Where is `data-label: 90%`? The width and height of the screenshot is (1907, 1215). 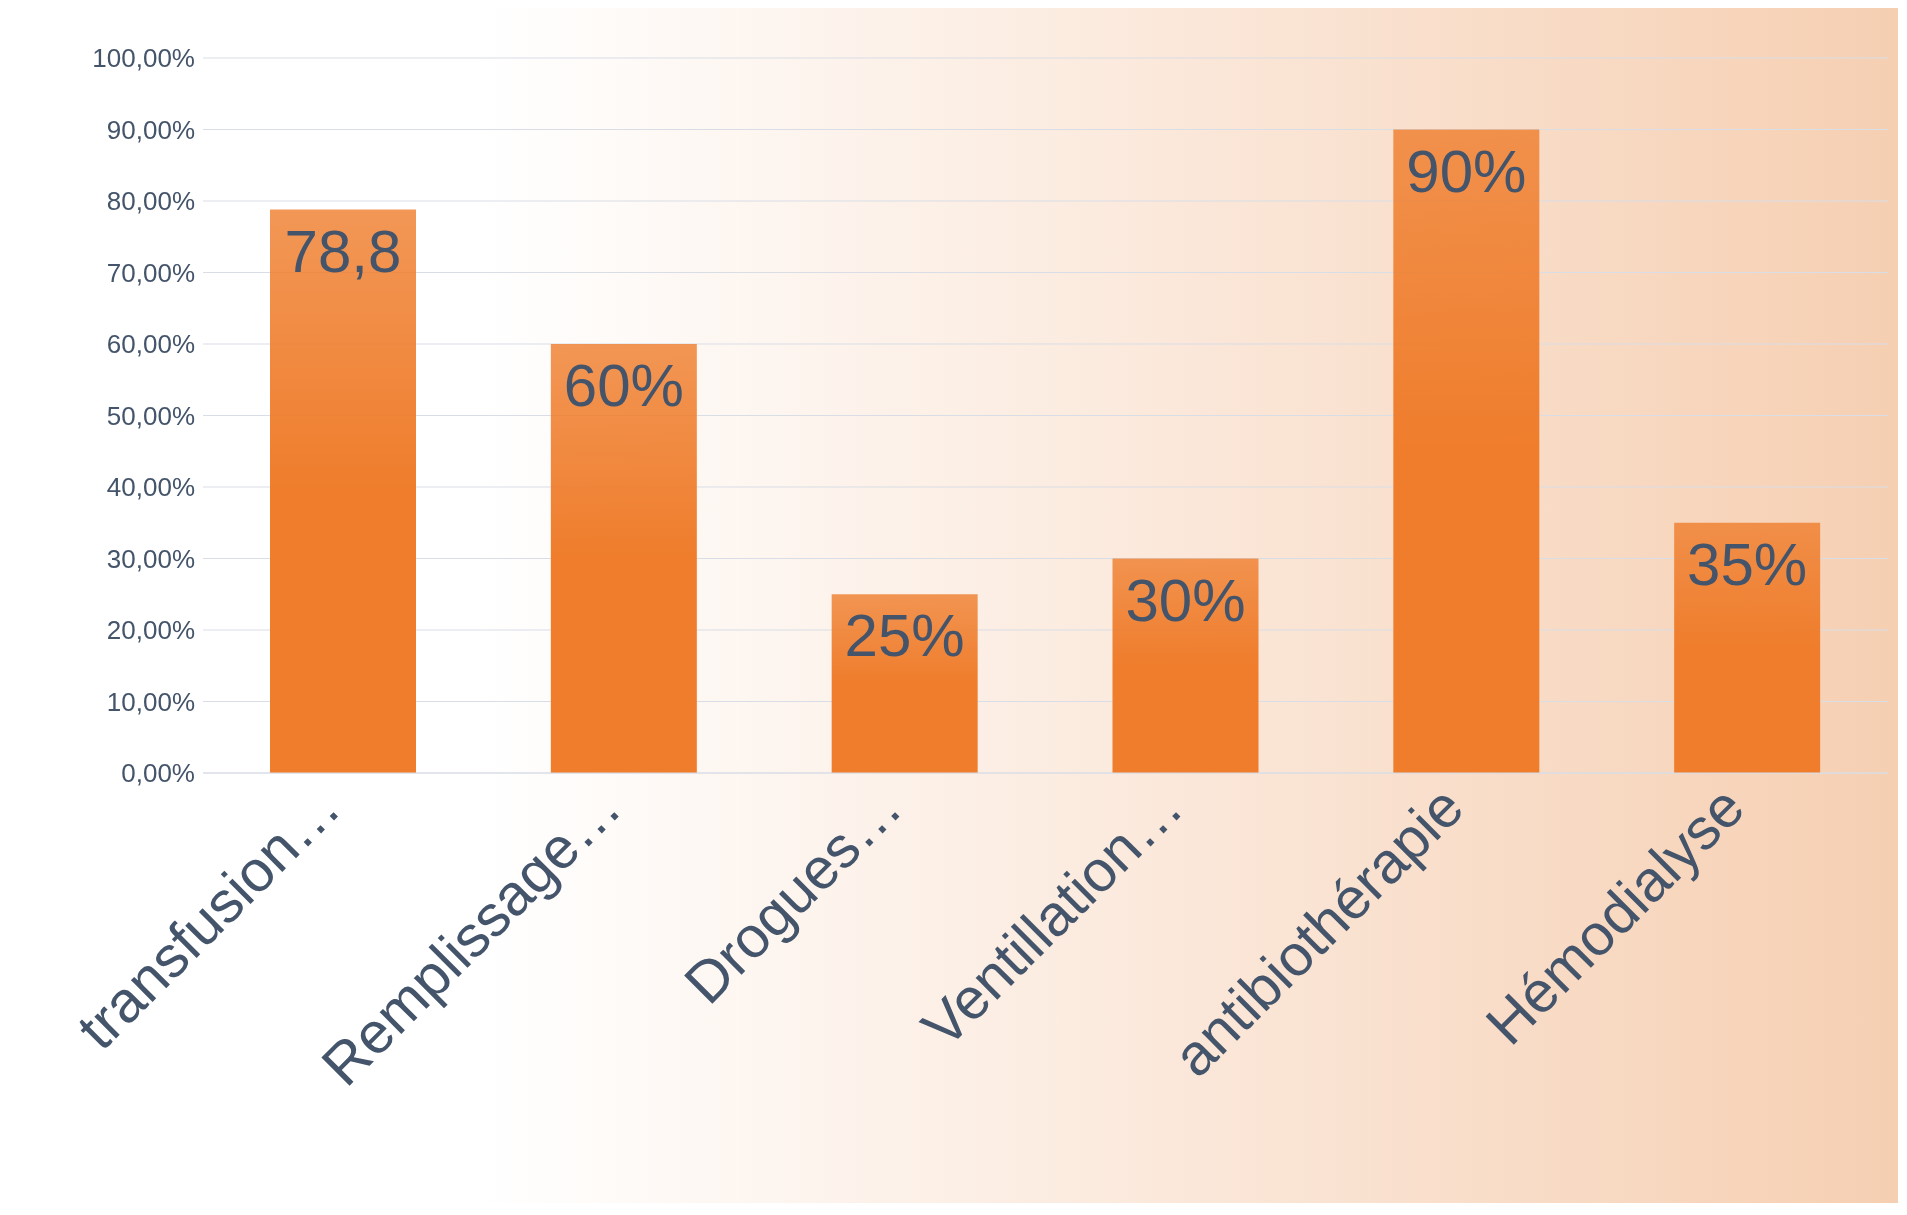
data-label: 90% is located at coordinates (1466, 171).